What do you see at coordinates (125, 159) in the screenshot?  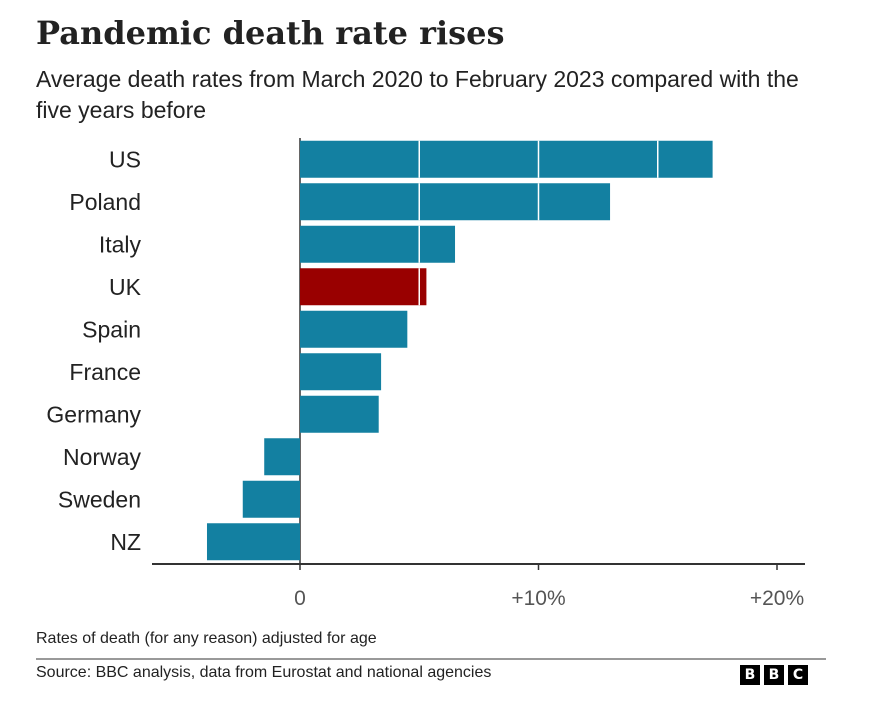 I see `category-label: US` at bounding box center [125, 159].